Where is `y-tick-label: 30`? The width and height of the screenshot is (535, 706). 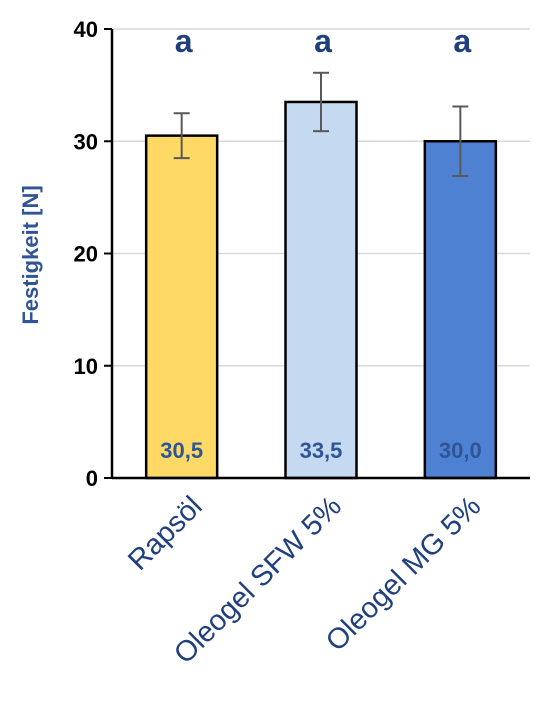
y-tick-label: 30 is located at coordinates (86, 141).